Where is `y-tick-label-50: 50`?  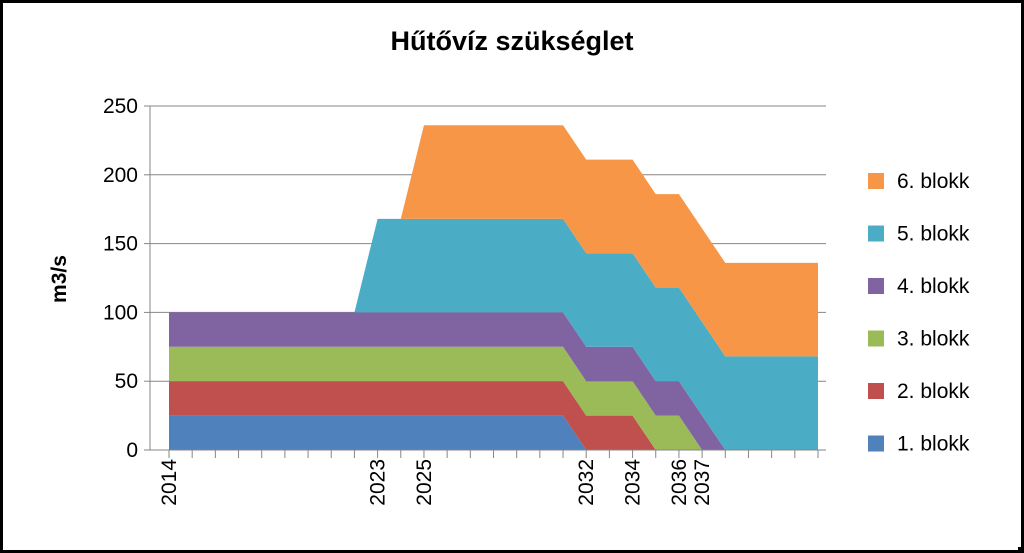
y-tick-label-50: 50 is located at coordinates (126, 381).